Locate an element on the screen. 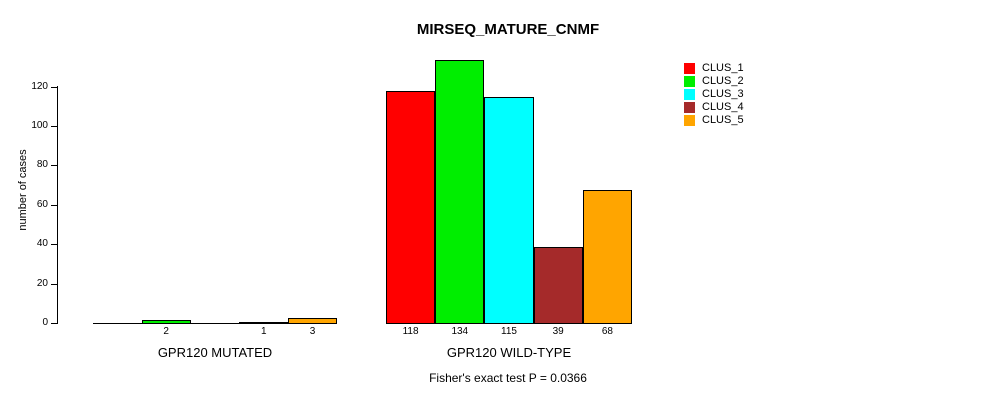  legend-item-label: CLUS_4 is located at coordinates (723, 107).